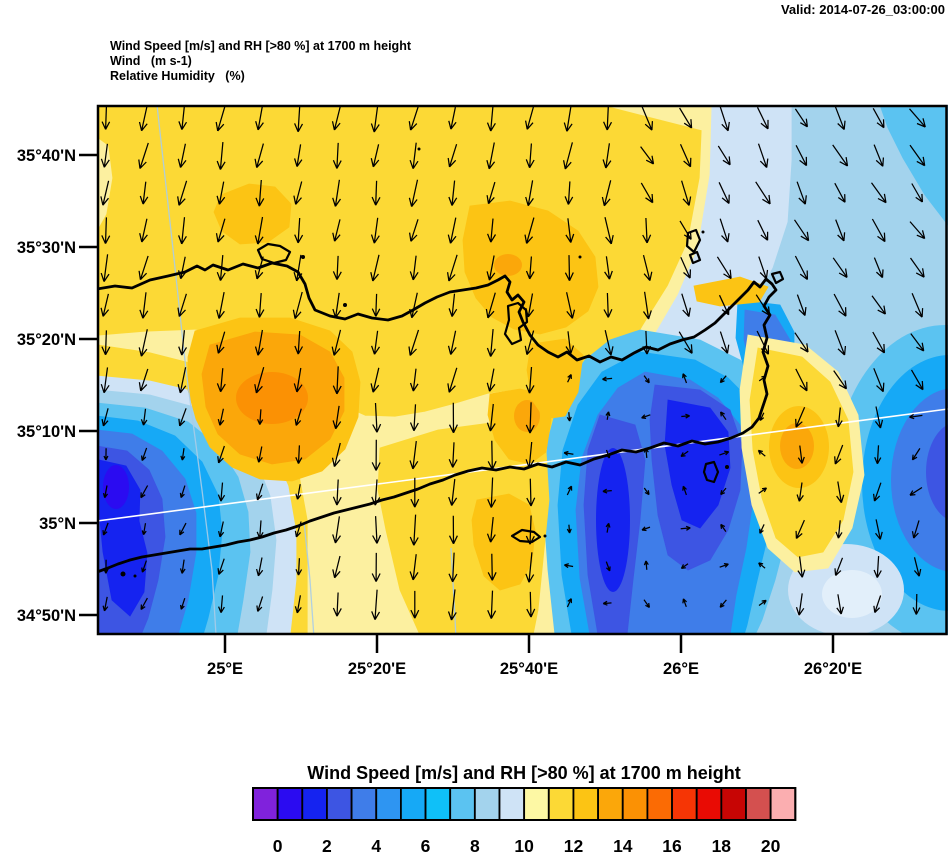 The image size is (948, 854). I want to click on fill-pale-patch-bottom-right-inner, so click(852, 594).